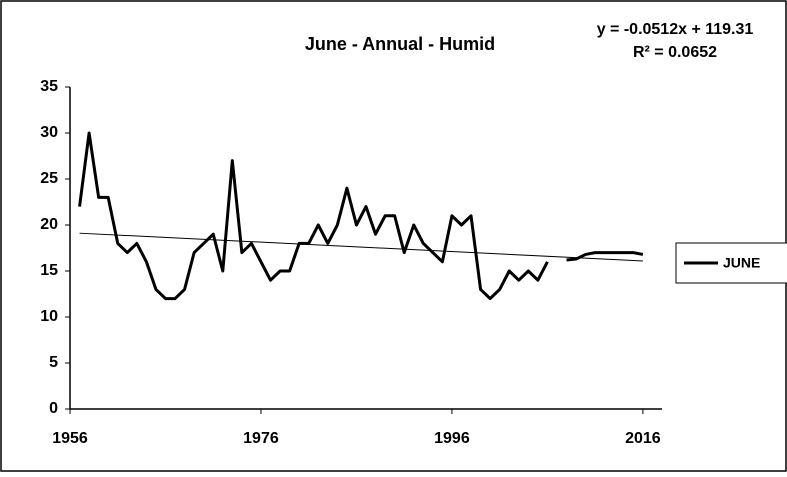 Image resolution: width=787 pixels, height=477 pixels. What do you see at coordinates (49, 224) in the screenshot?
I see `y-tick-label: 20` at bounding box center [49, 224].